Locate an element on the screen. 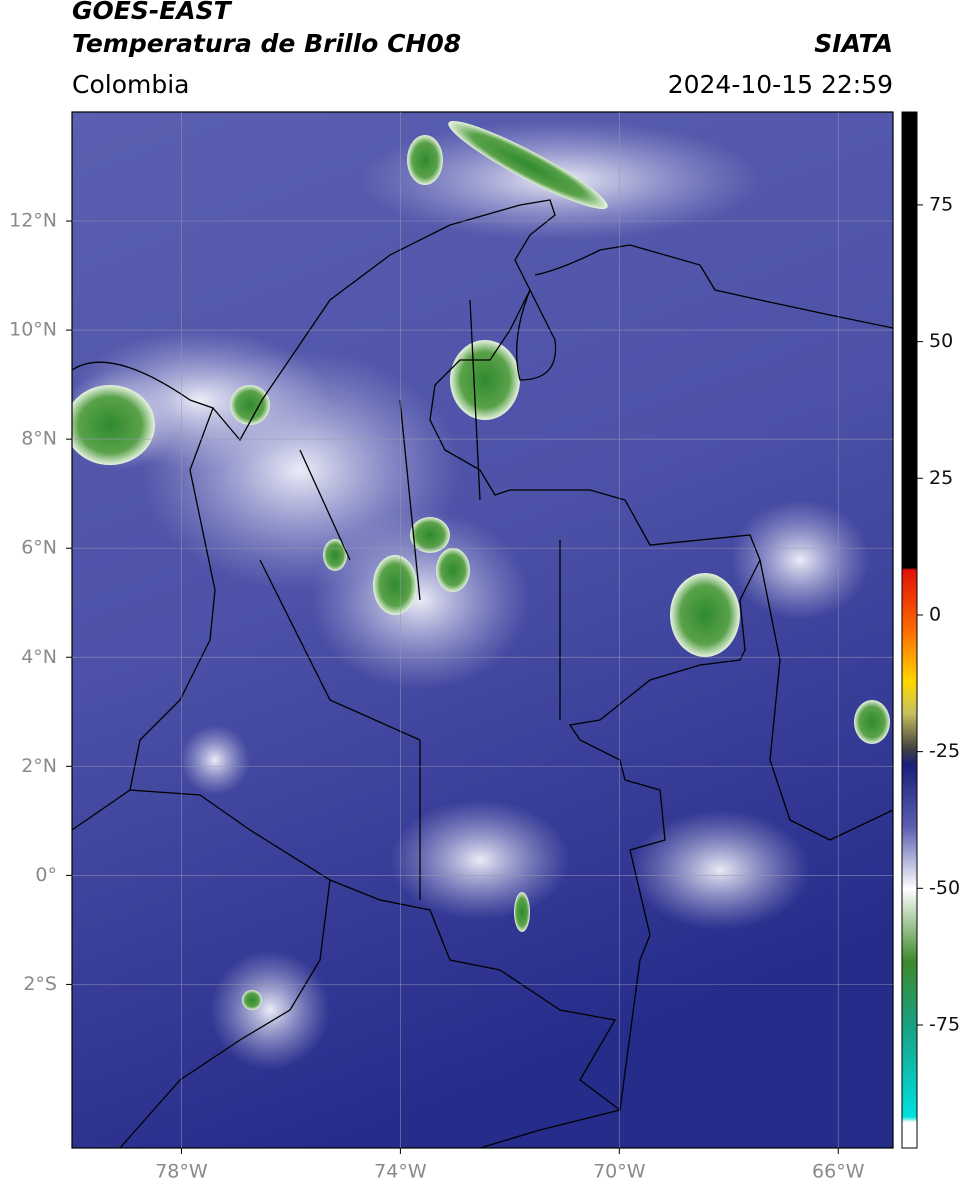  region: Colombia is located at coordinates (130, 84).